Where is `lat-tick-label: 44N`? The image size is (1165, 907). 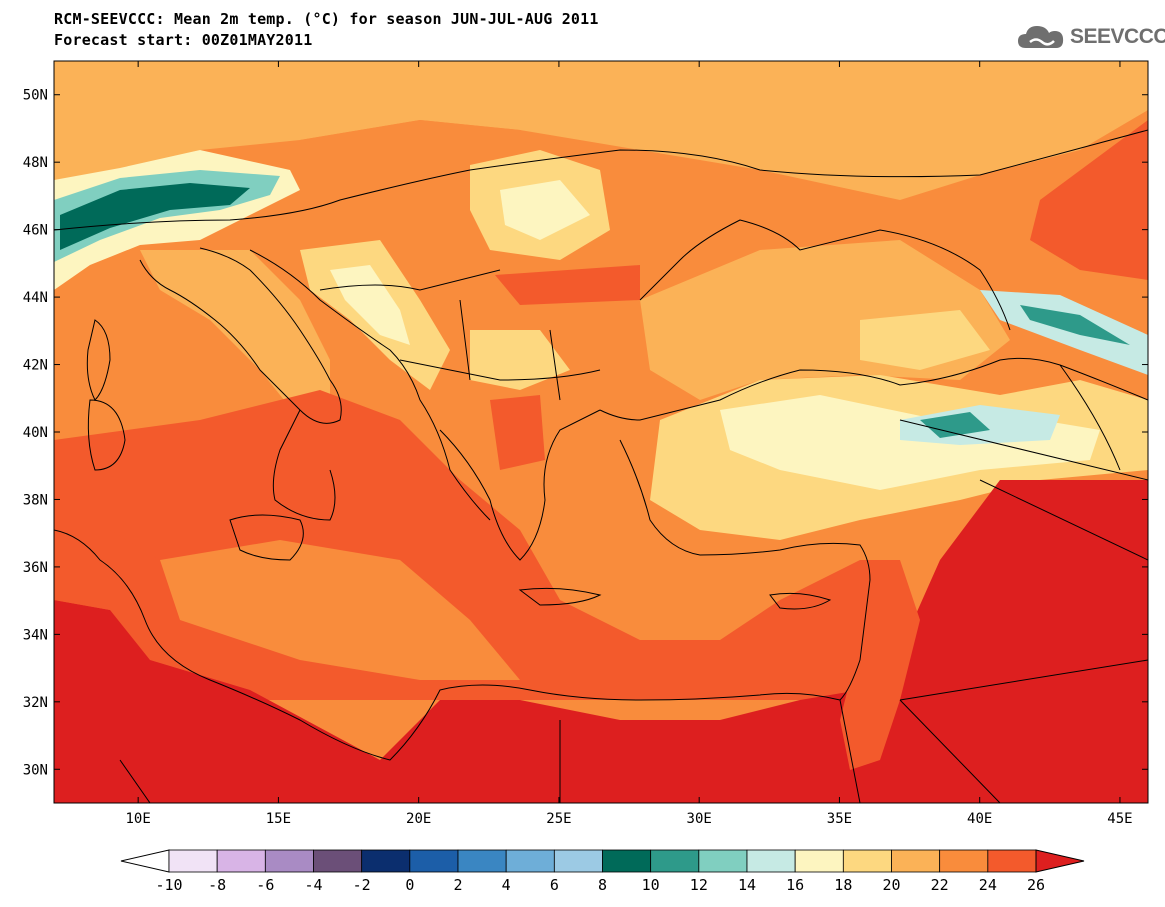 lat-tick-label: 44N is located at coordinates (35, 298).